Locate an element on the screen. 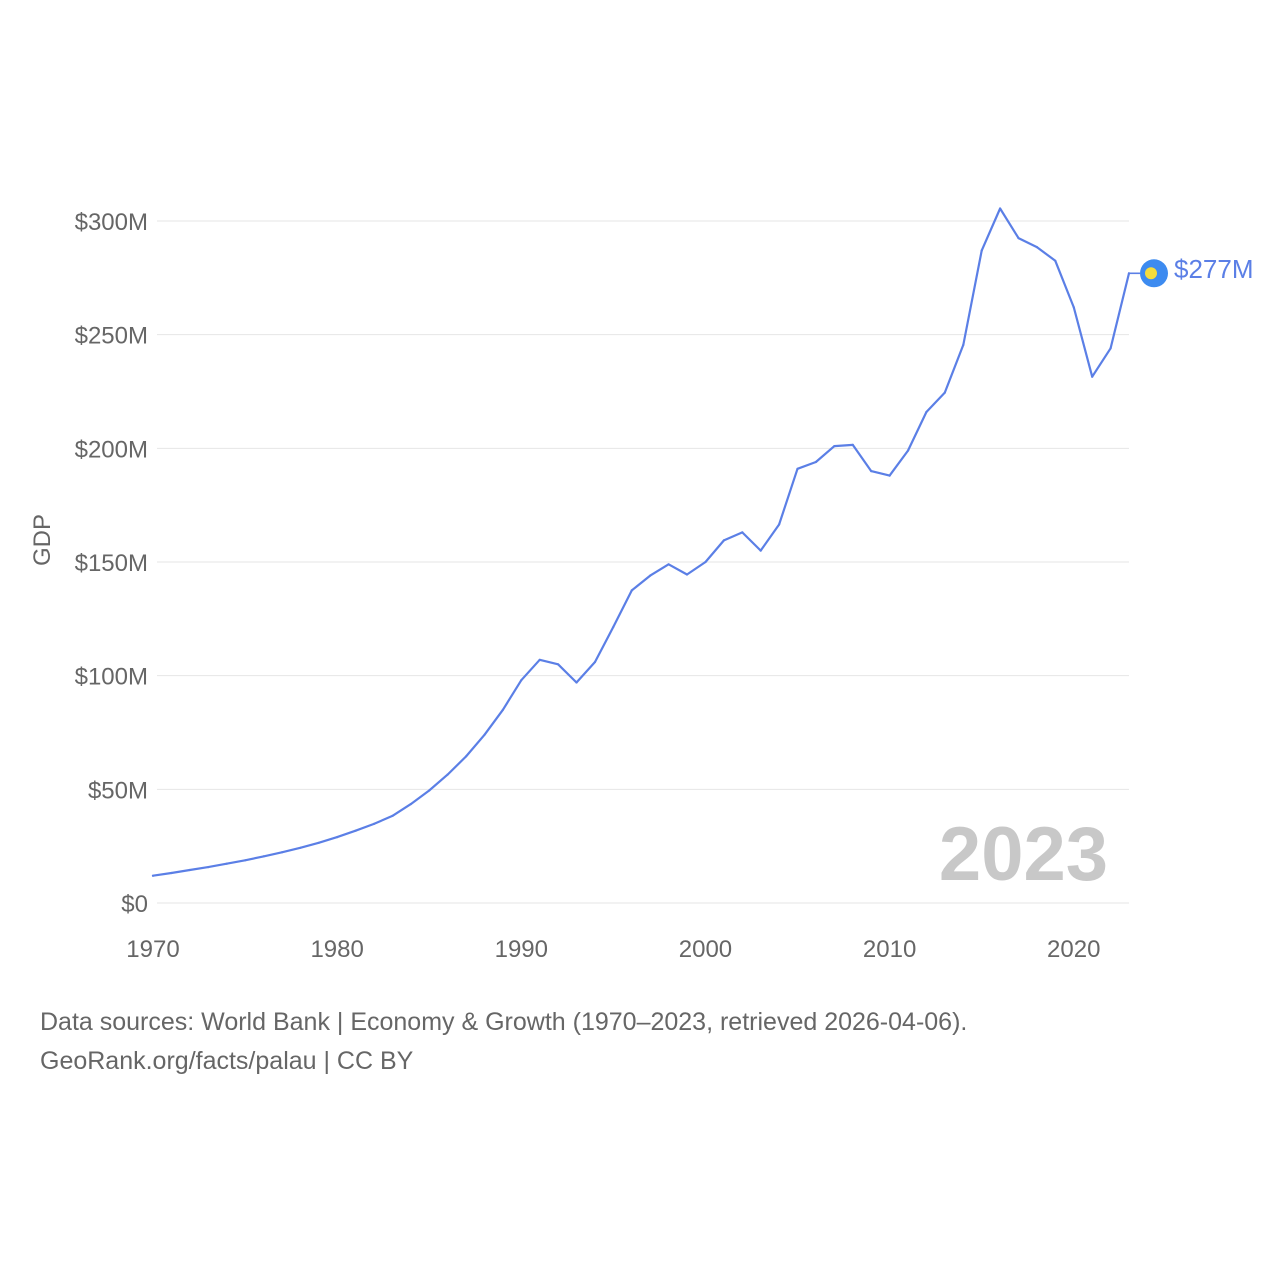 The height and width of the screenshot is (1280, 1280). data-point-1997 is located at coordinates (650, 575).